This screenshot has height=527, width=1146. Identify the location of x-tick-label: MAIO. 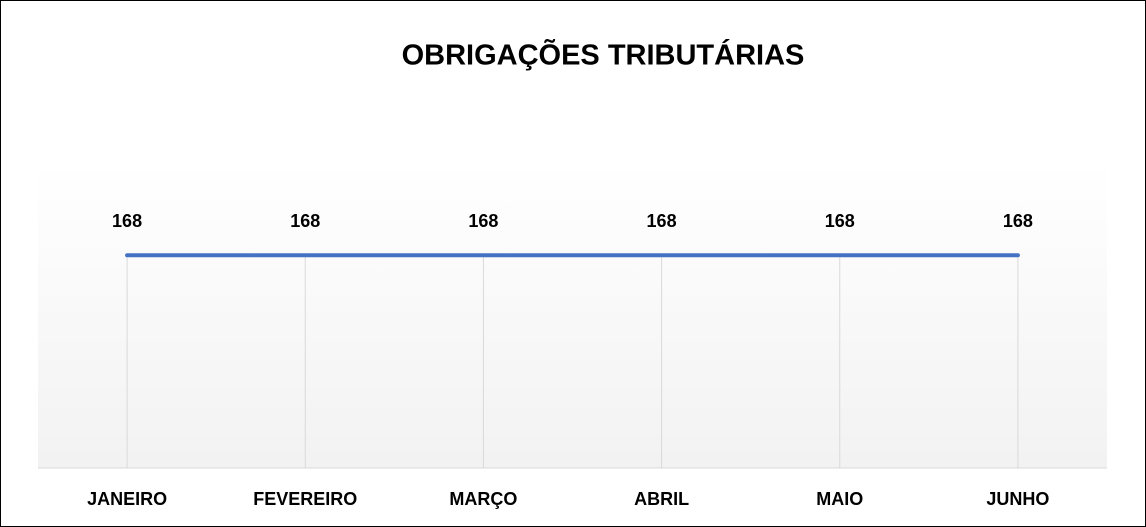
(839, 499).